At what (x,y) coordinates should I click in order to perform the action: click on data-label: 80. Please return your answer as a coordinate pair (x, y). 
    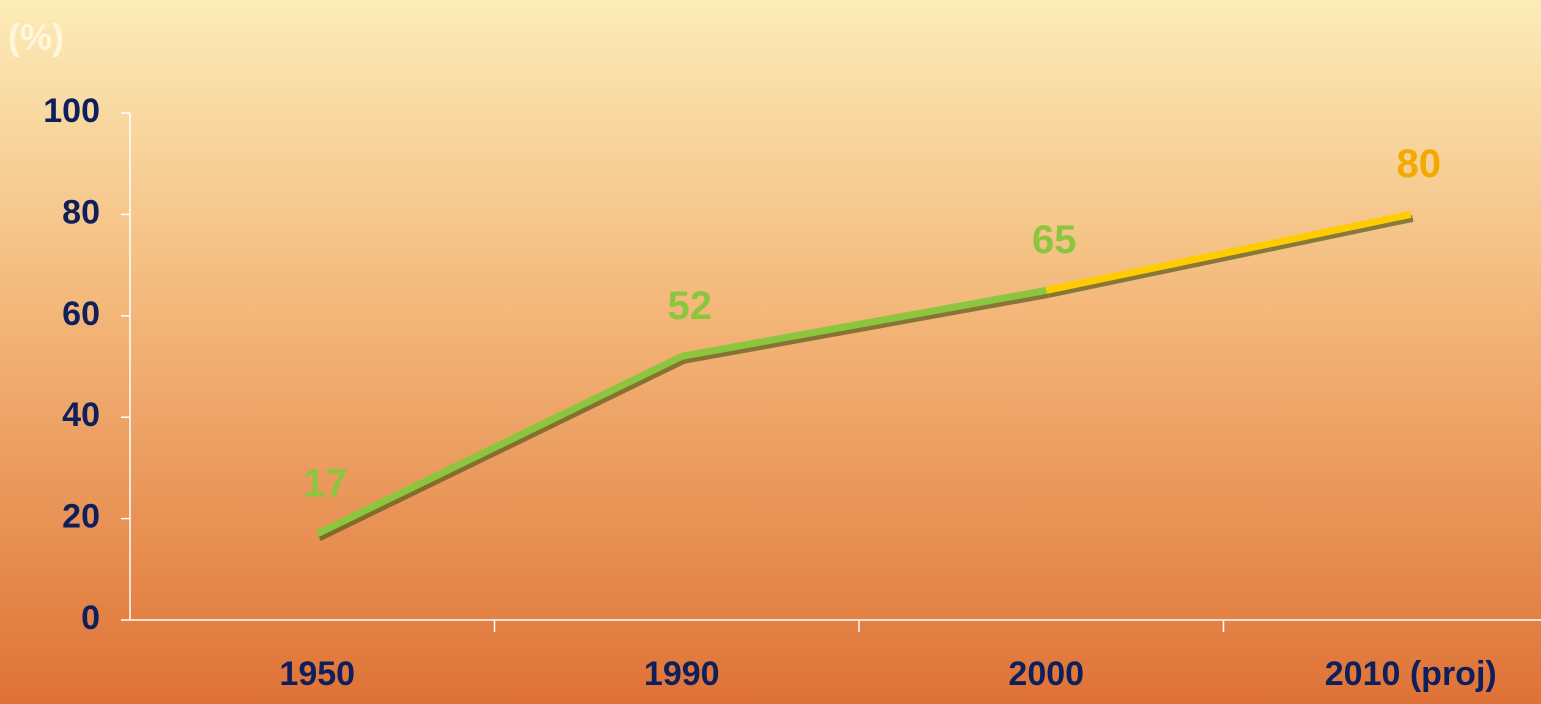
    Looking at the image, I should click on (1419, 164).